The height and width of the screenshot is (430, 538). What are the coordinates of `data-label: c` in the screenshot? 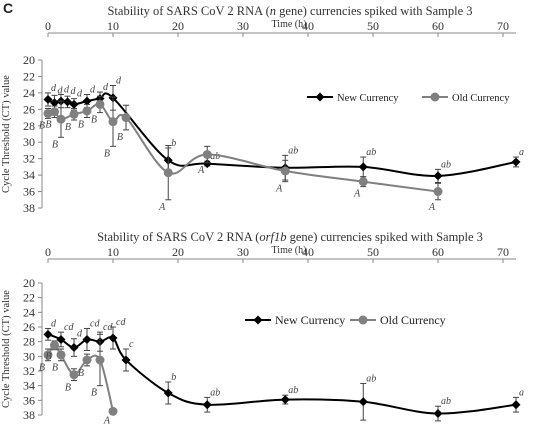 It's located at (131, 344).